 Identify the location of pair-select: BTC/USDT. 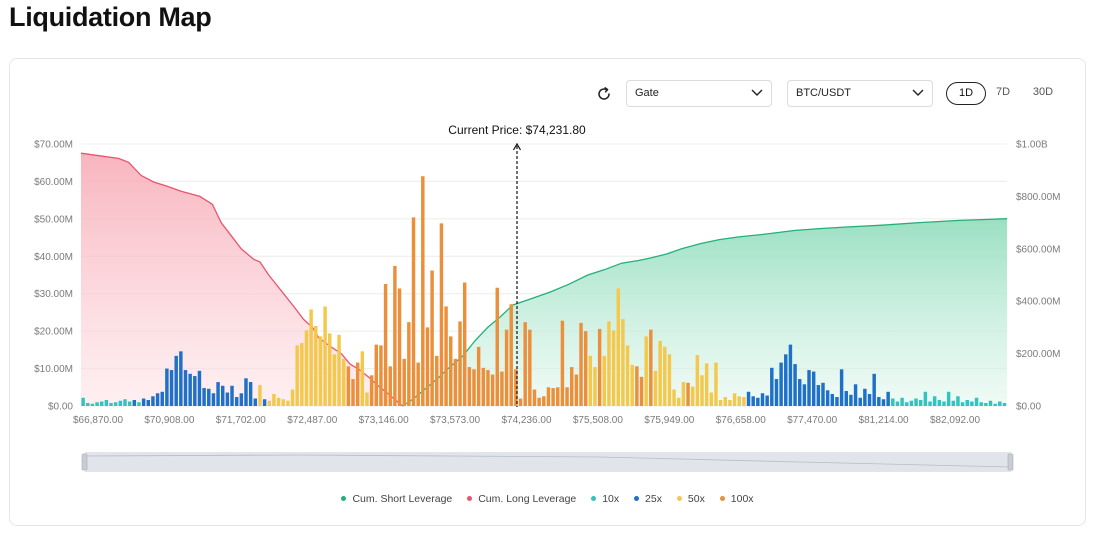
(860, 93).